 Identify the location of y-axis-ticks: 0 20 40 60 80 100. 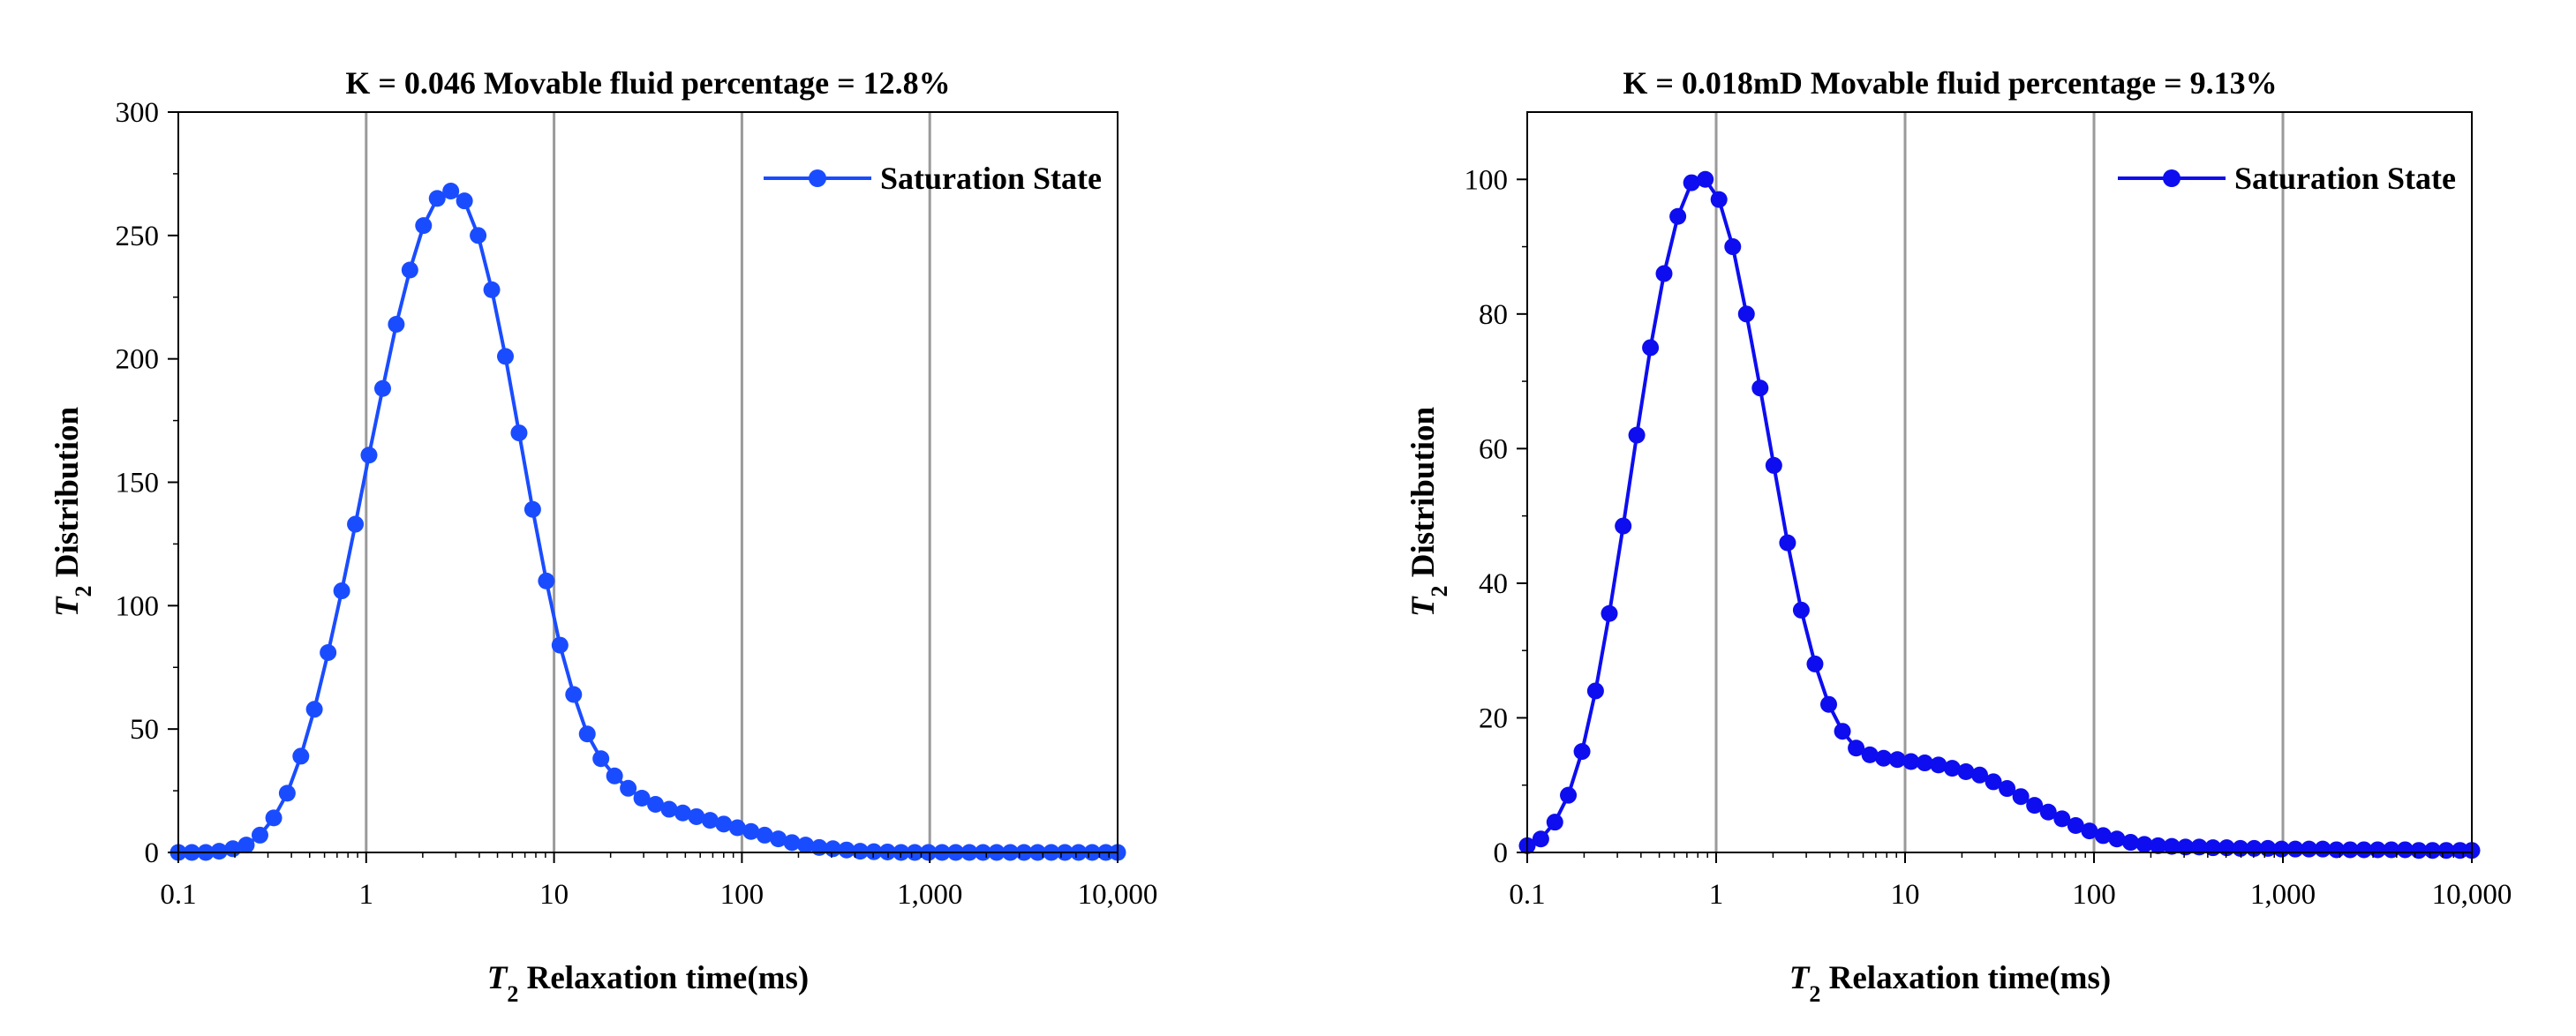
(1496, 517).